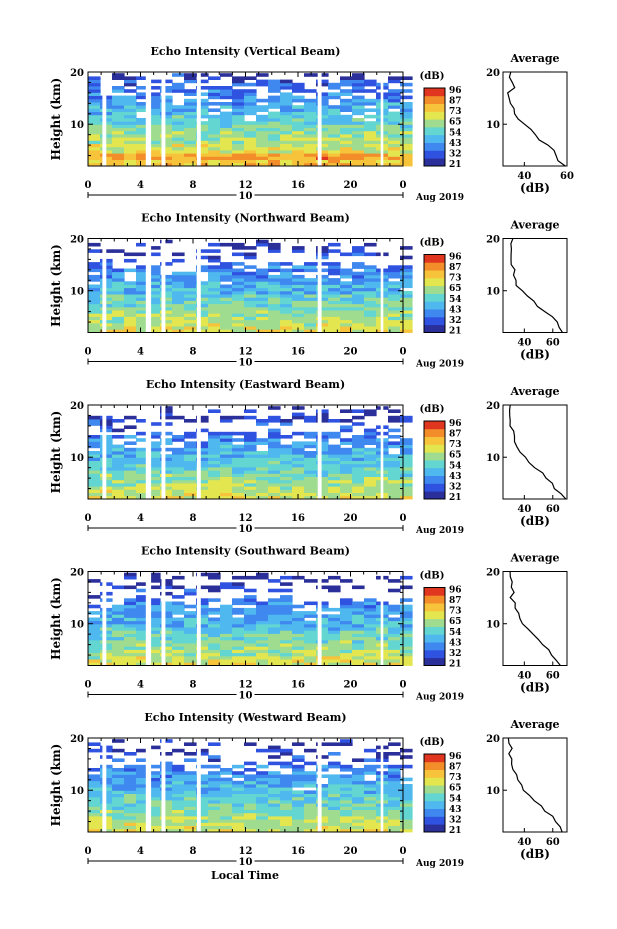 The image size is (617, 929). I want to click on x-tick-label: 0, so click(88, 851).